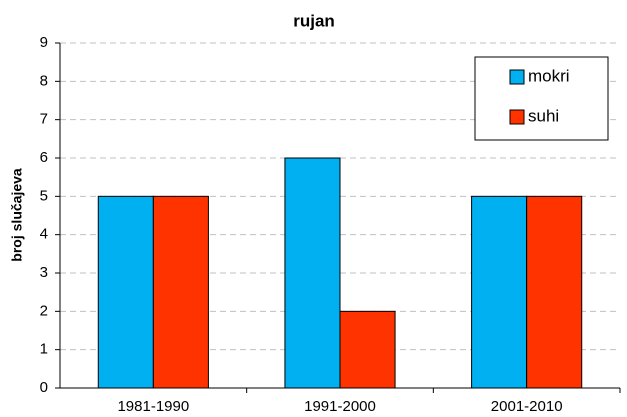  I want to click on y-tick-label: 5, so click(44, 195).